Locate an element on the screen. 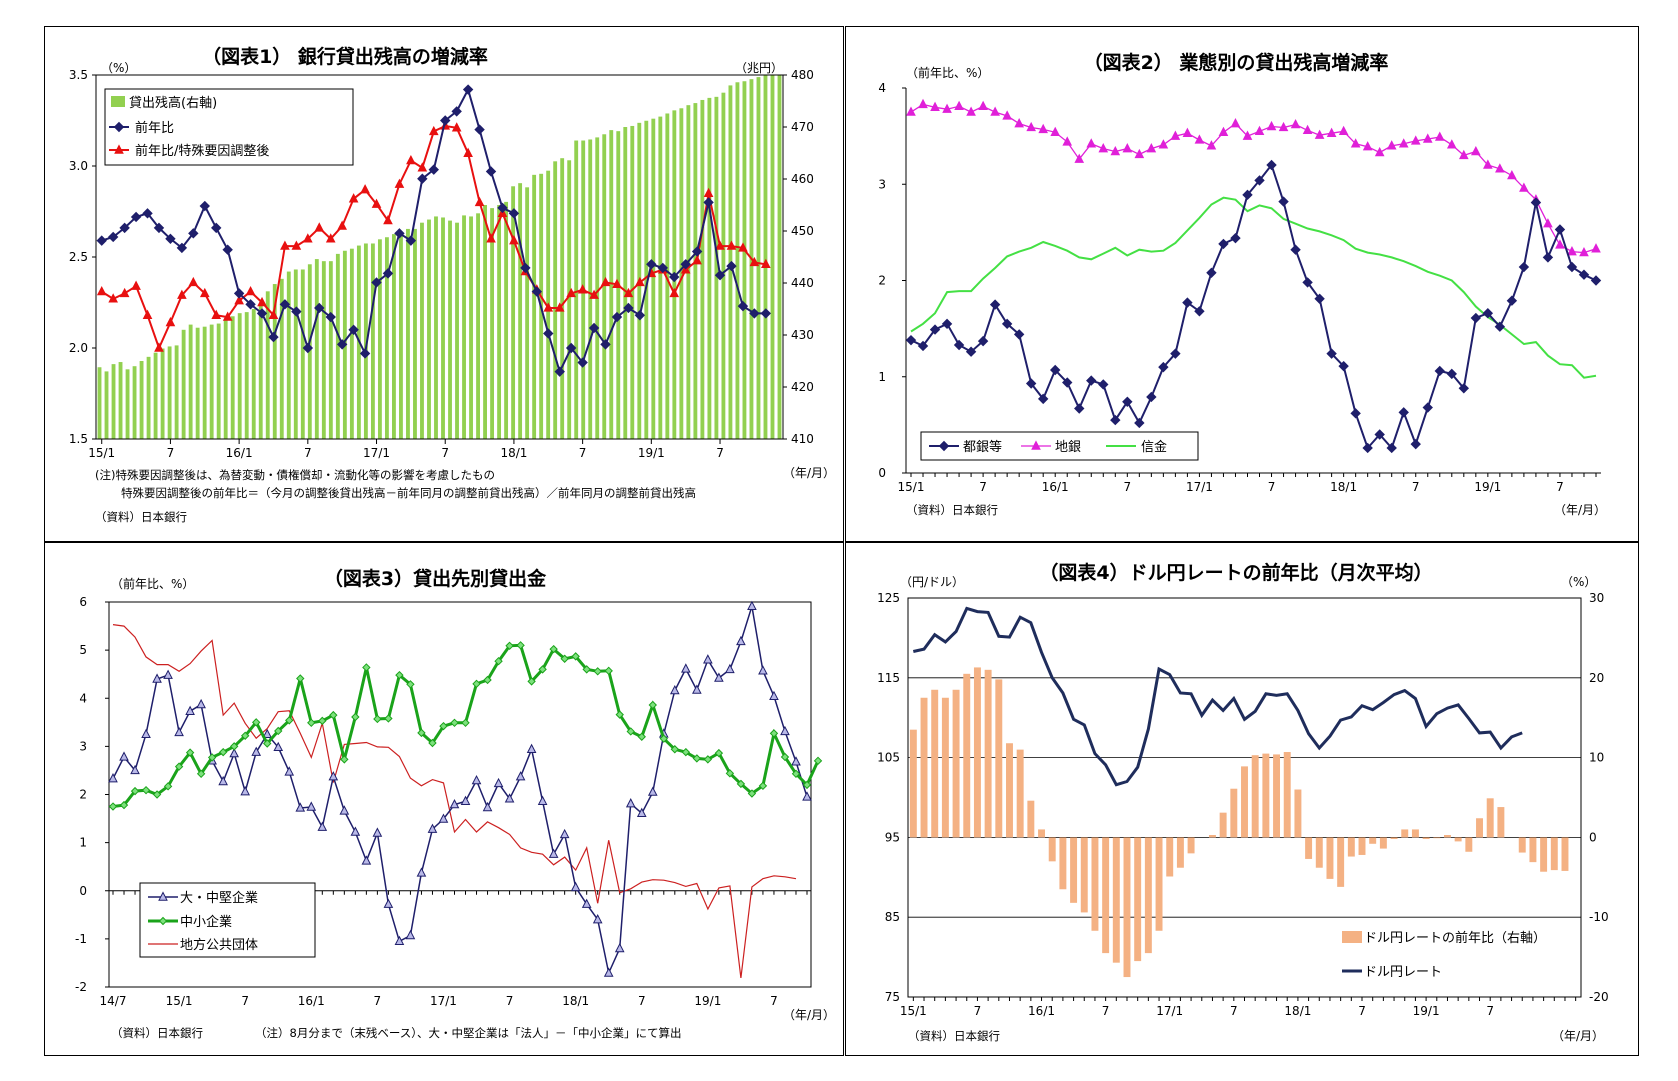 This screenshot has height=1081, width=1678. y-tick-label-left: 95 is located at coordinates (892, 837).